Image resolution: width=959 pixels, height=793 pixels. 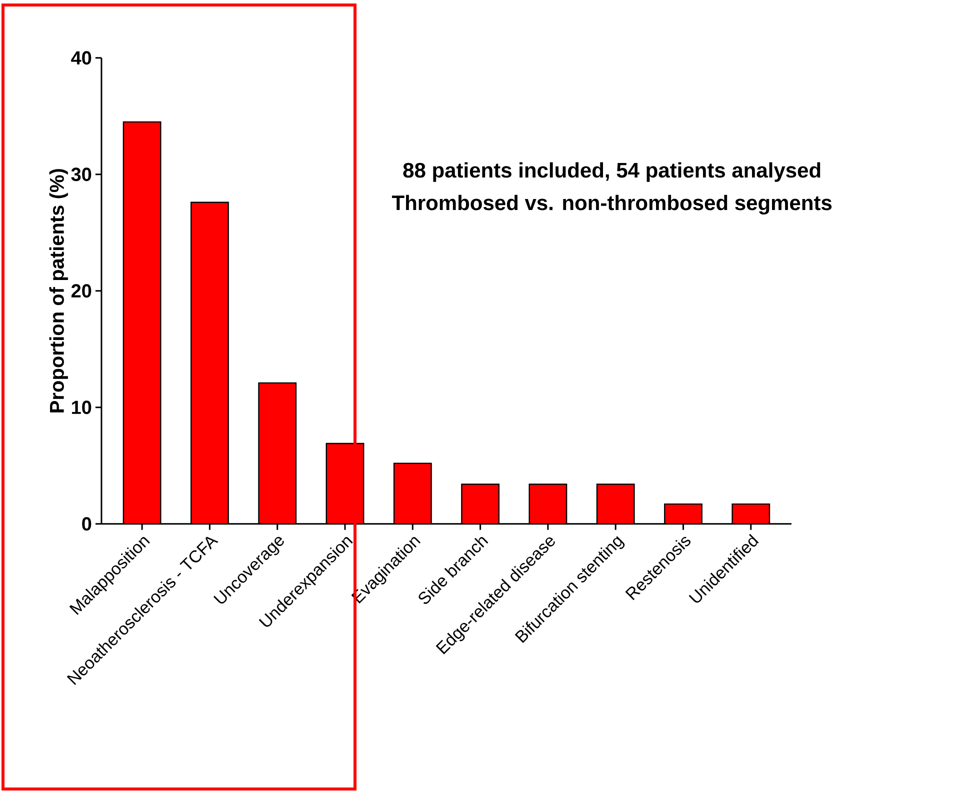 I want to click on y-tick-label: 40, so click(x=81, y=58).